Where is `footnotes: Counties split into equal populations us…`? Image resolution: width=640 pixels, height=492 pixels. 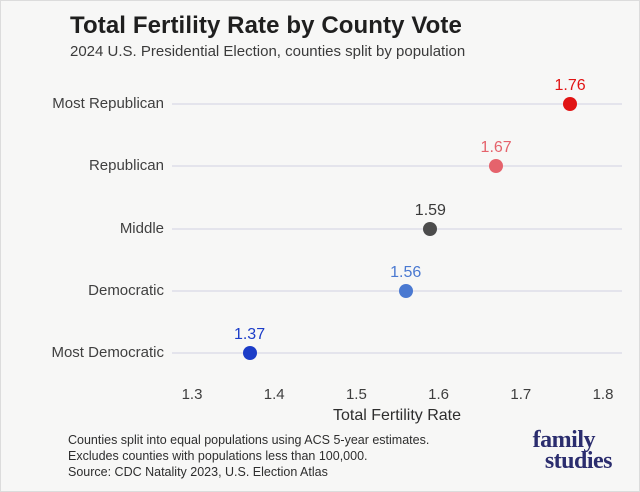
footnotes: Counties split into equal populations us… is located at coordinates (248, 456).